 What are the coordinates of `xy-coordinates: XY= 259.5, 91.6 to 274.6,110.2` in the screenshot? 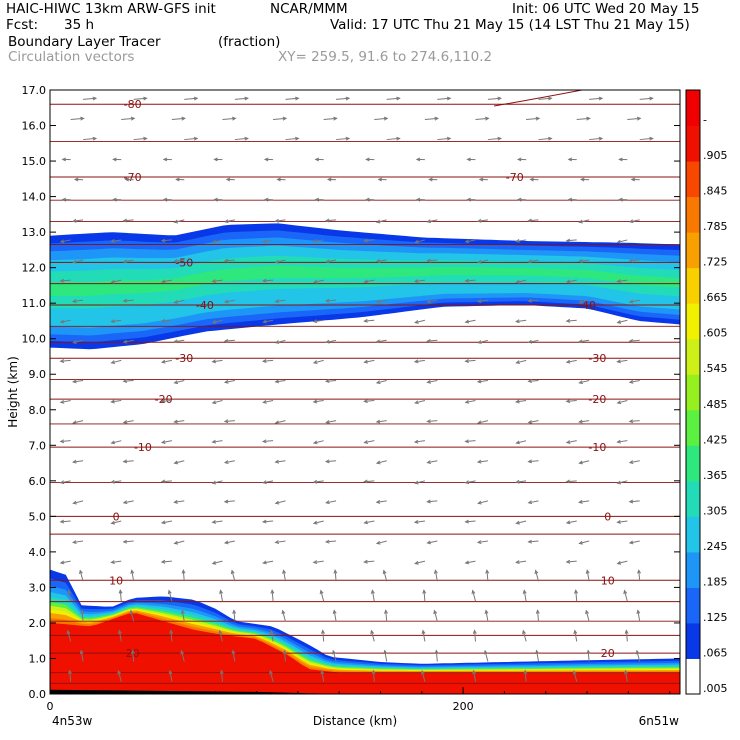 It's located at (385, 57).